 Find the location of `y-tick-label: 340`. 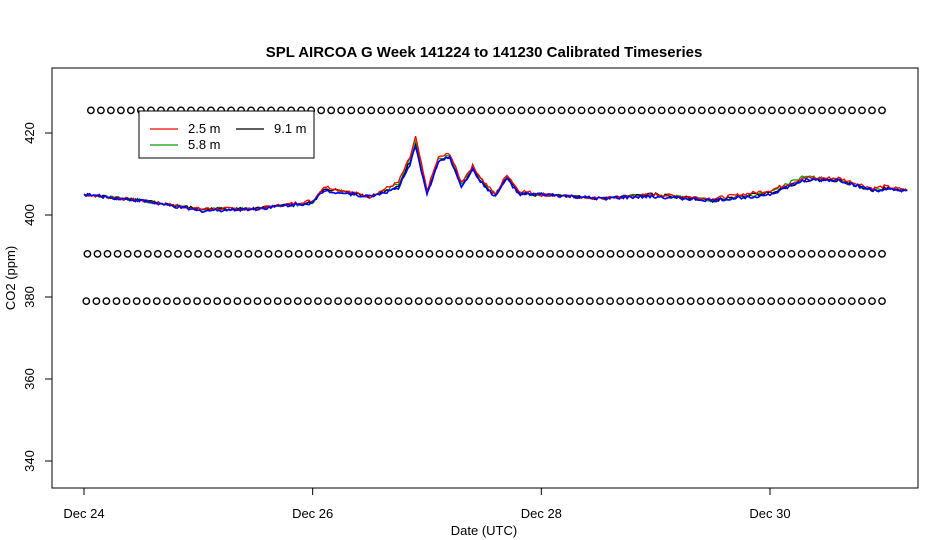

y-tick-label: 340 is located at coordinates (29, 461).